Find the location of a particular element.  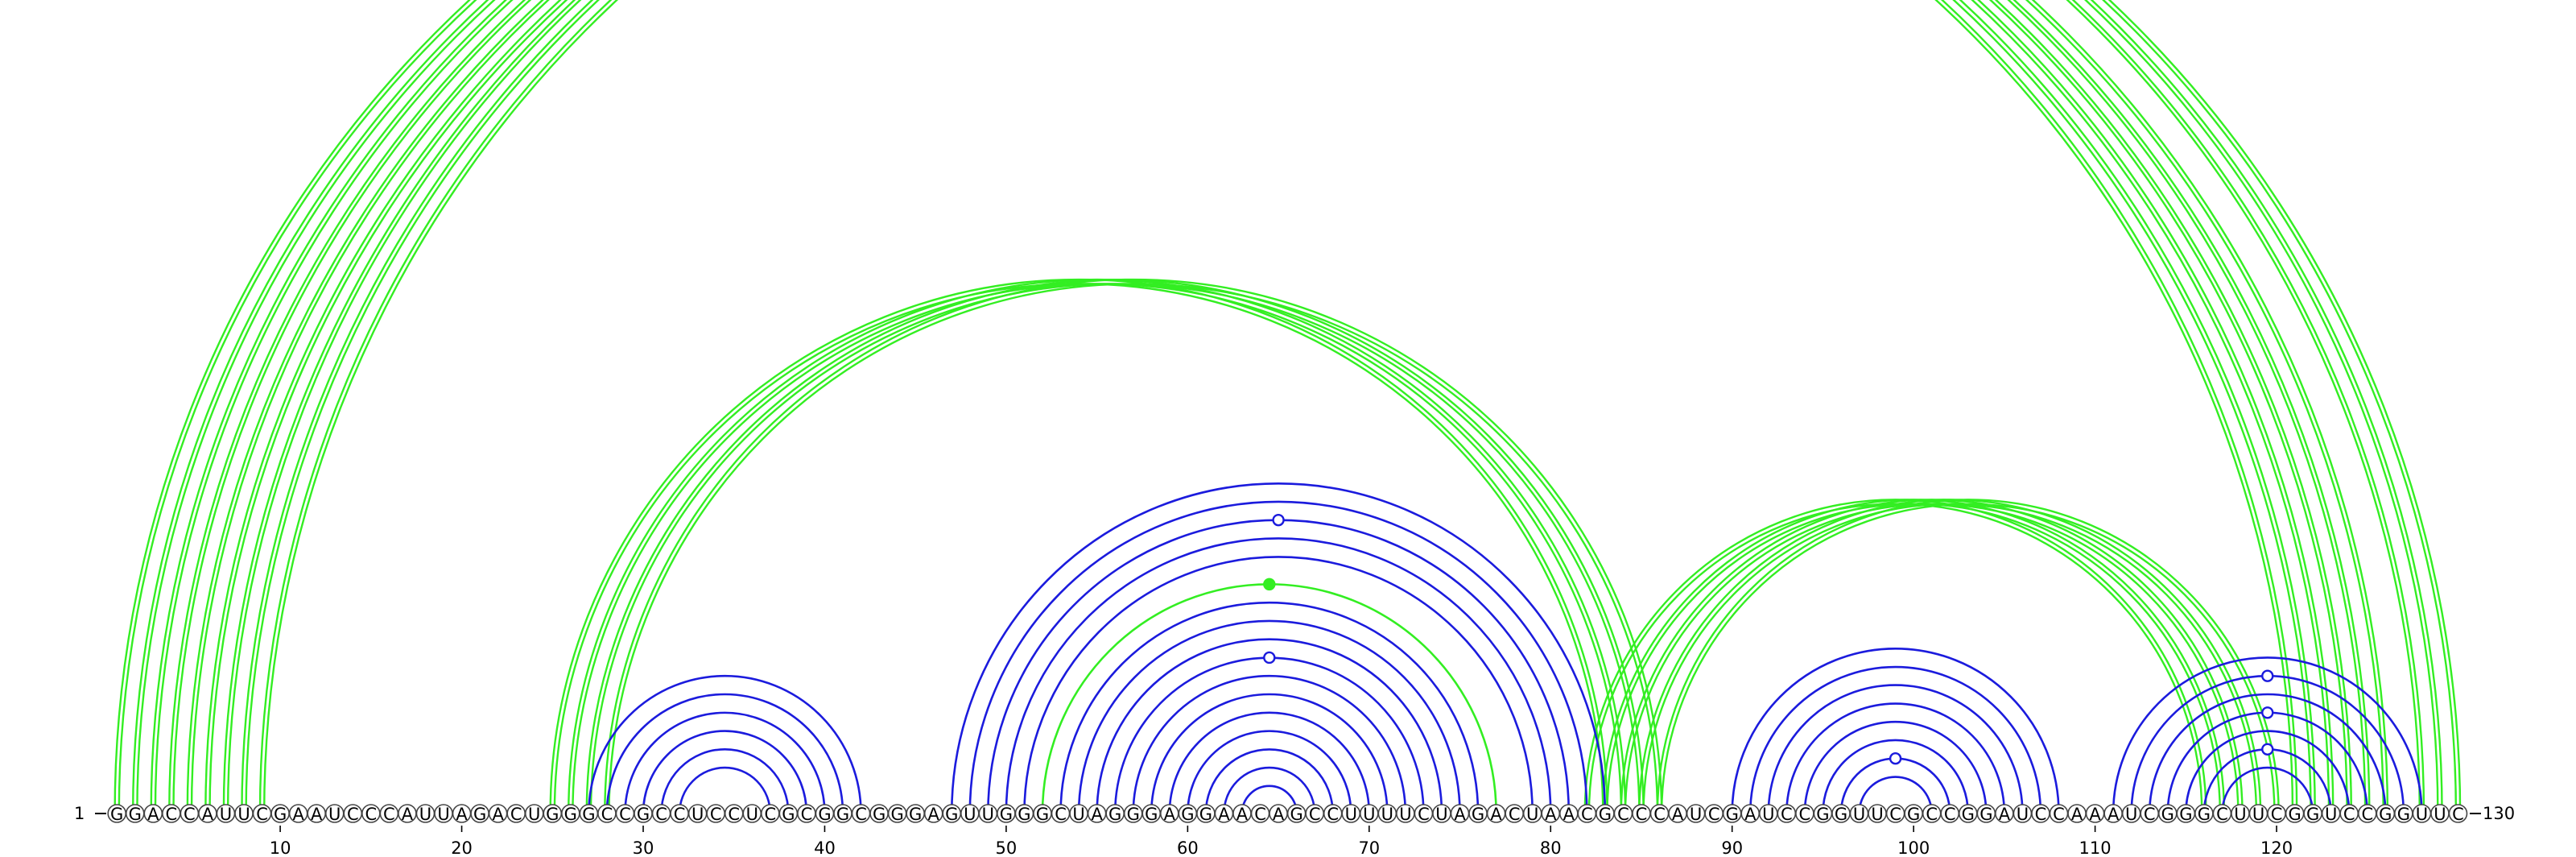

sequence-end-label: 130 is located at coordinates (2499, 813).